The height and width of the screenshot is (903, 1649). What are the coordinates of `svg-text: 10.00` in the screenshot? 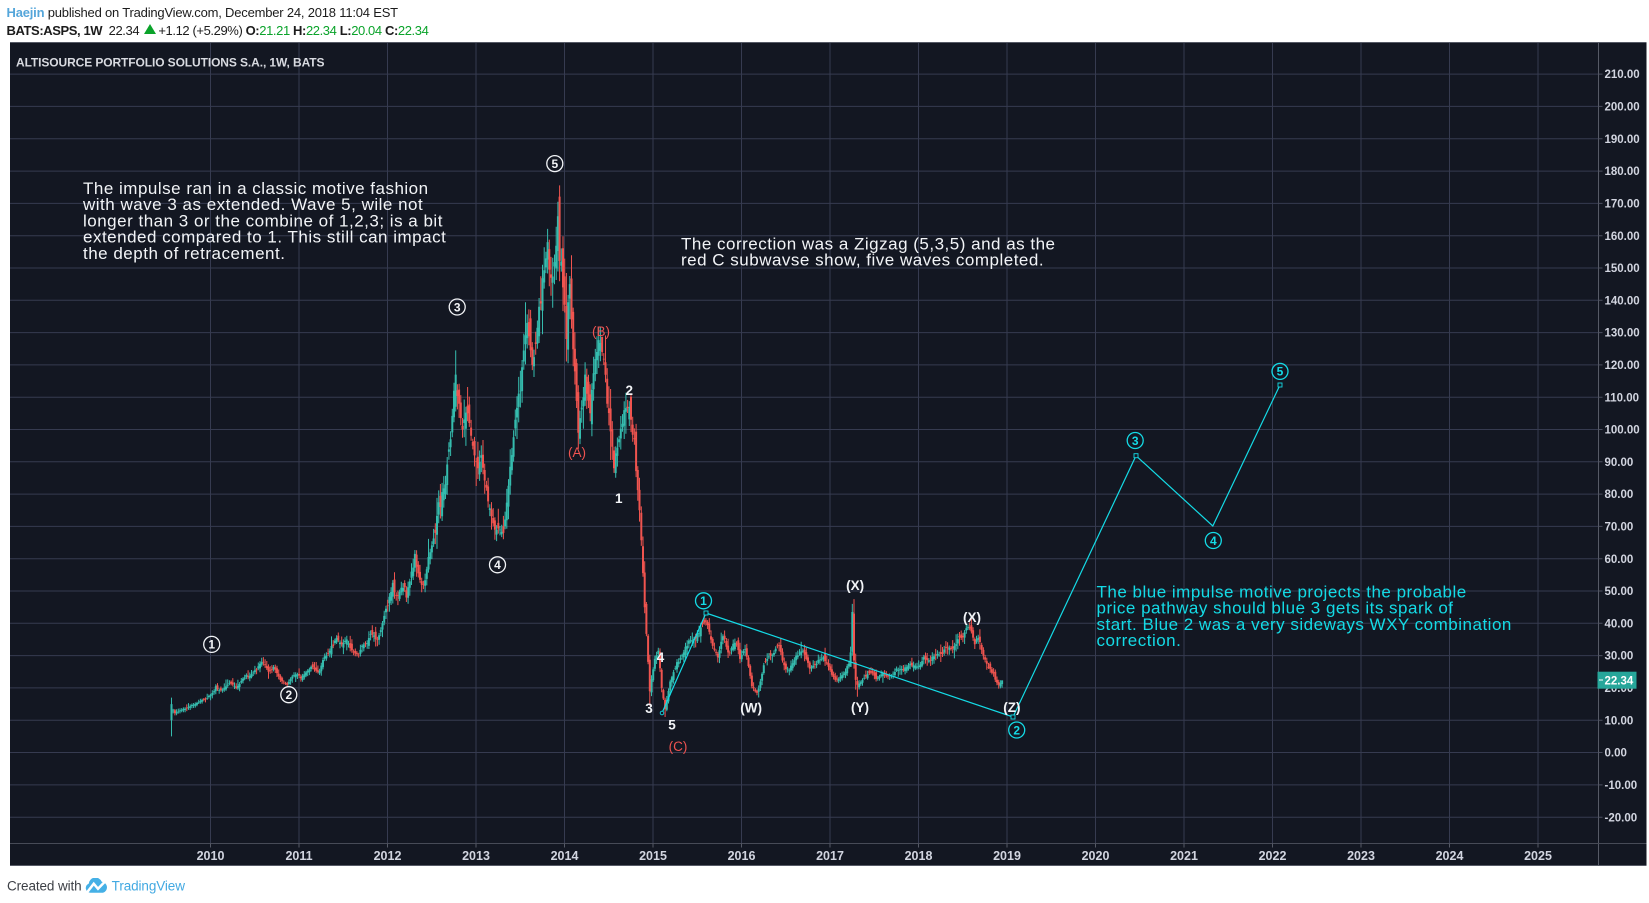 It's located at (1619, 721).